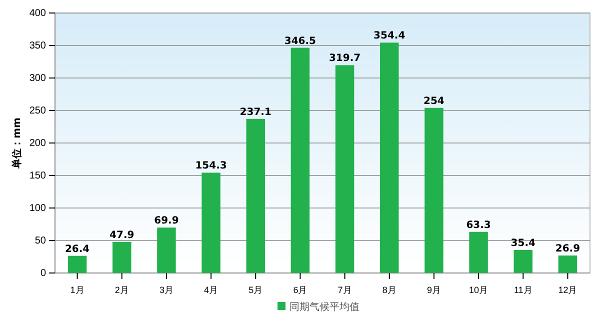 This screenshot has height=327, width=600. Describe the element at coordinates (122, 235) in the screenshot. I see `data-label: 47.9` at that location.